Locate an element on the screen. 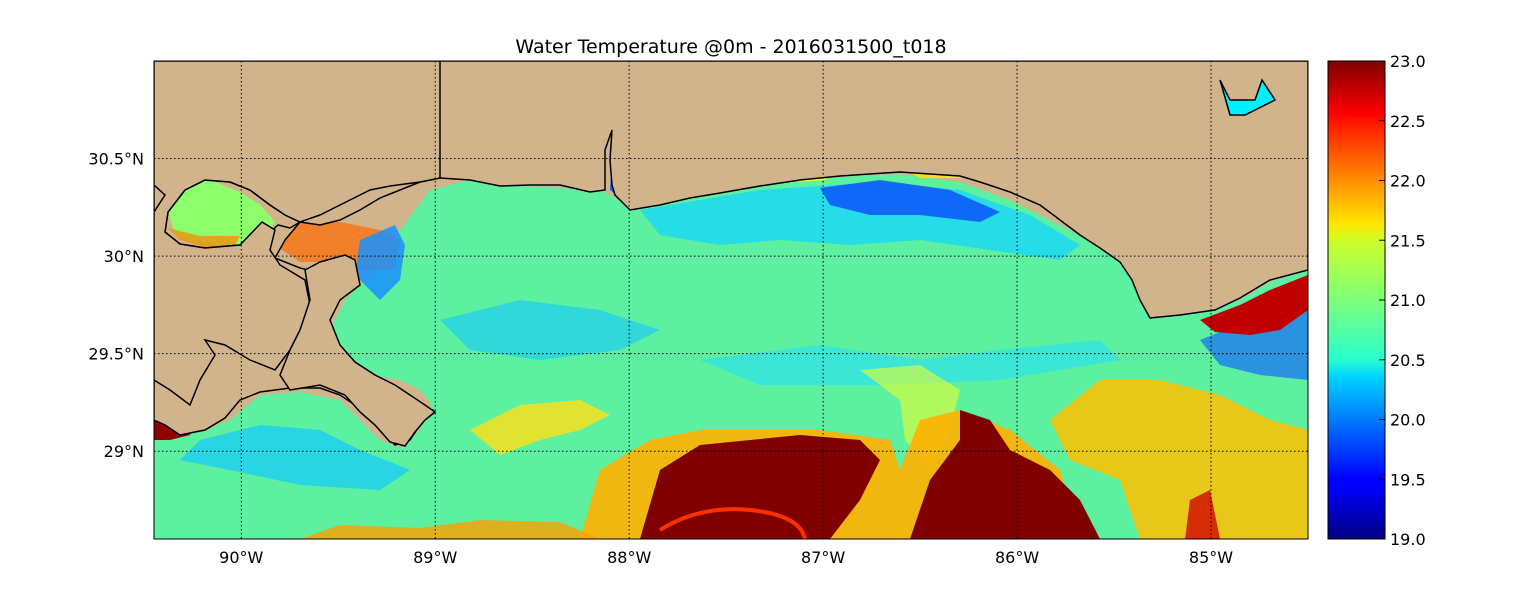 The width and height of the screenshot is (1539, 600). lat-tick-label: 29.5°N is located at coordinates (116, 354).